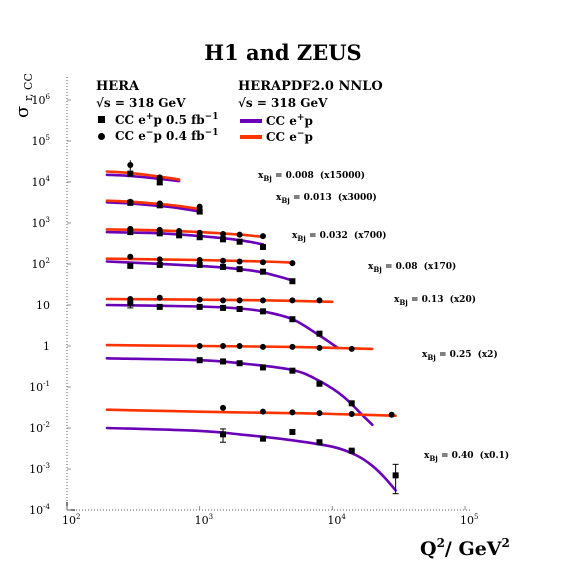 Image resolution: width=567 pixels, height=567 pixels. Describe the element at coordinates (466, 456) in the screenshot. I see `bin-label: xBj = 0.40 (x0.1)` at that location.